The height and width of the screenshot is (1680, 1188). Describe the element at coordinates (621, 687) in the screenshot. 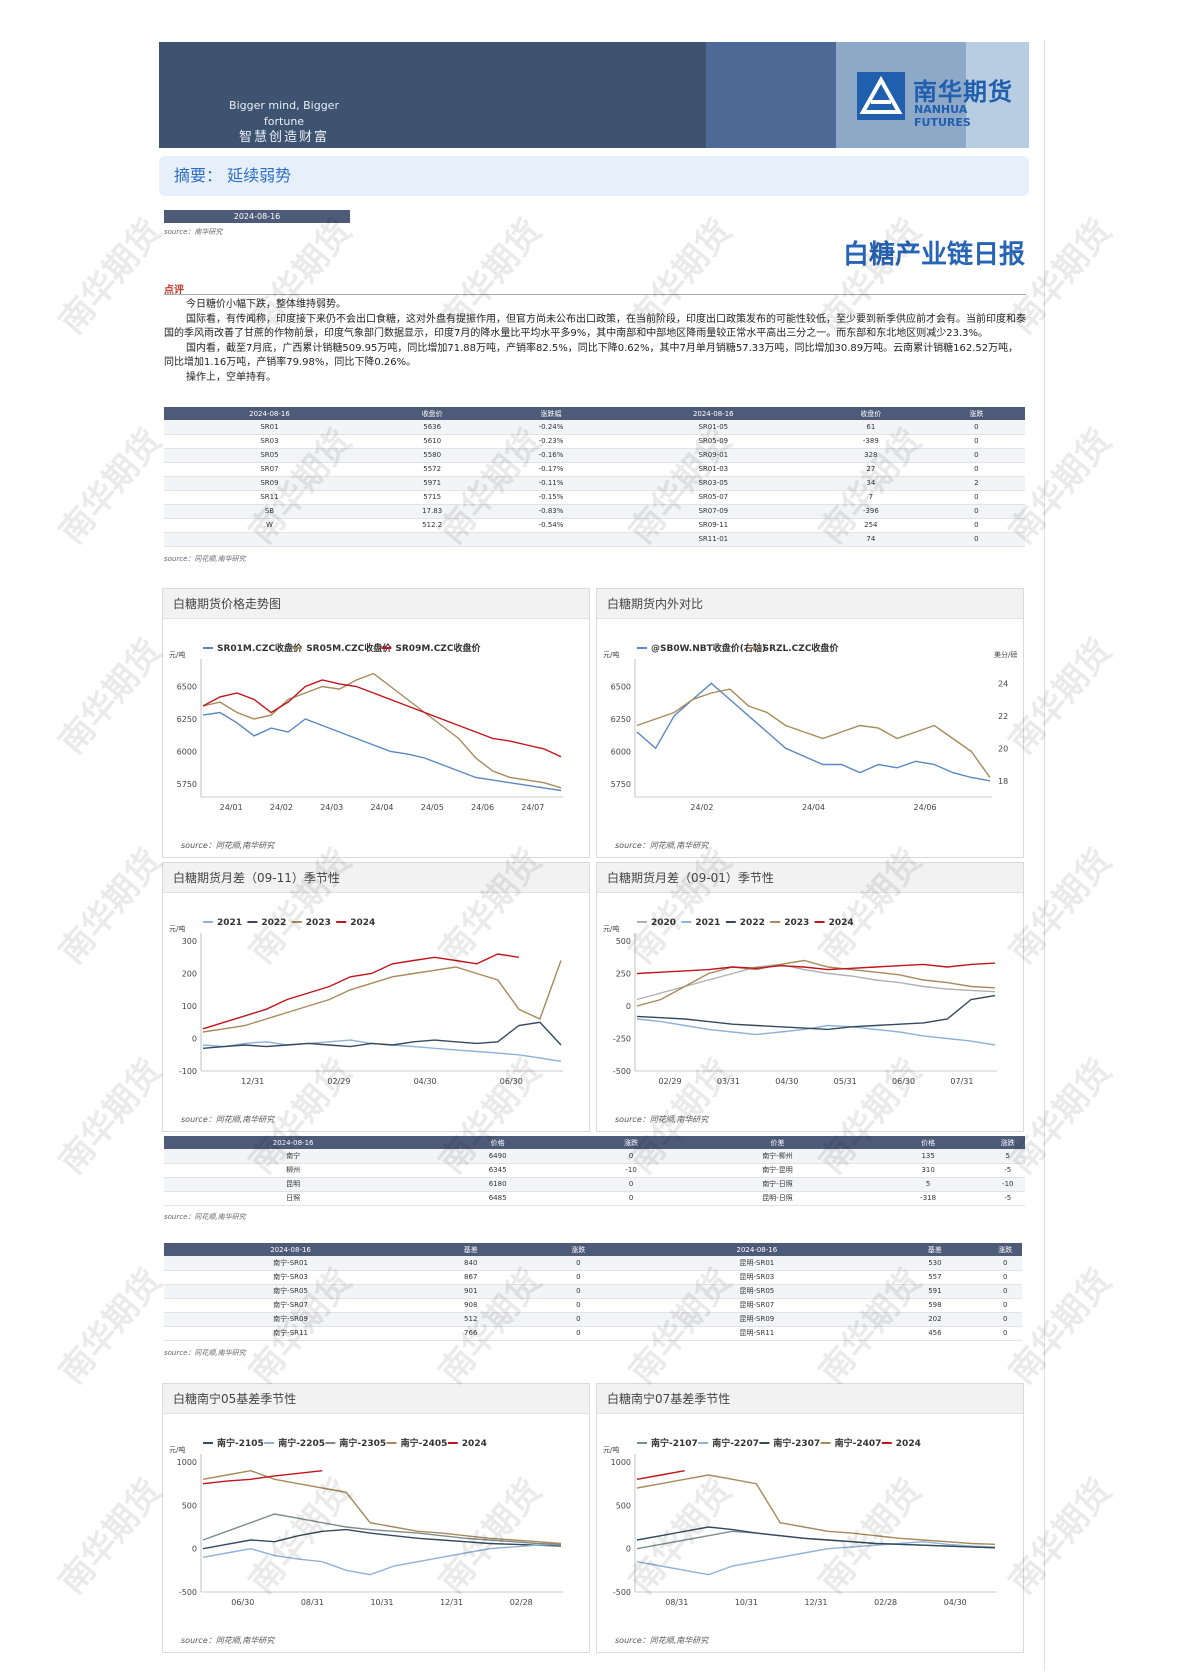

I see `y-tick-label: 6500` at that location.